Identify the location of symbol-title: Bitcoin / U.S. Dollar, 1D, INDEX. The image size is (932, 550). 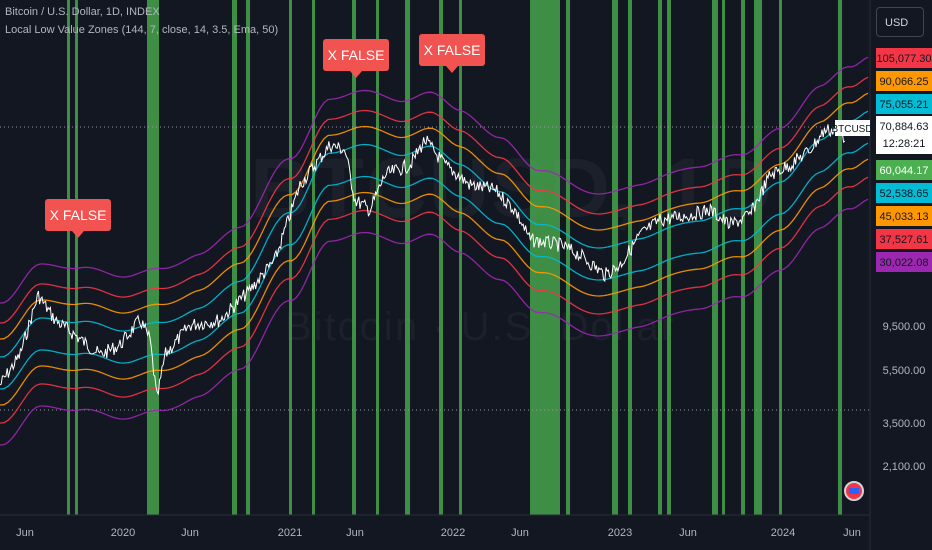
(82, 12).